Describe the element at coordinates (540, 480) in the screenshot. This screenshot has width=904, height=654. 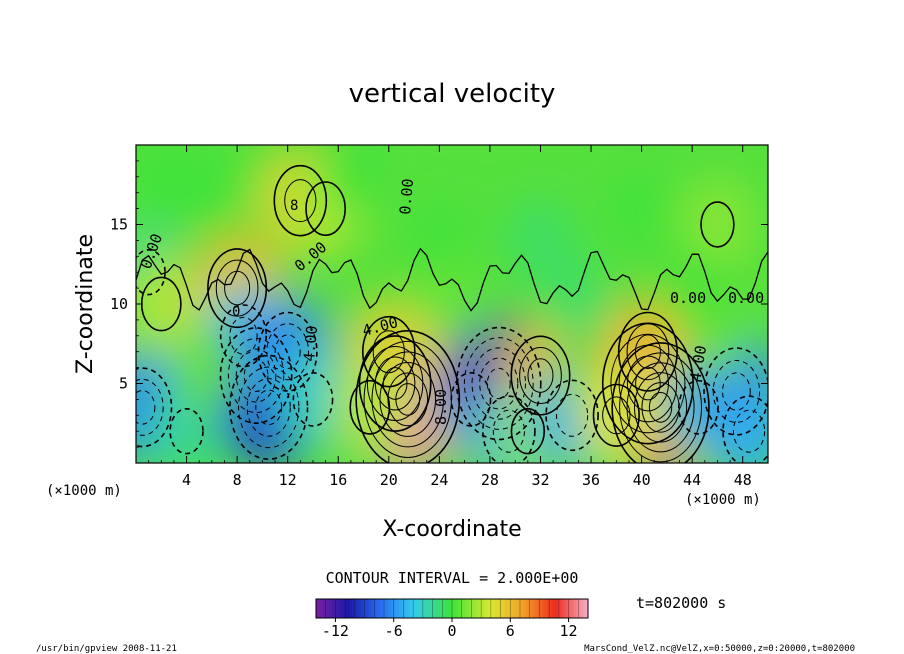
I see `x-tick-label: 32` at that location.